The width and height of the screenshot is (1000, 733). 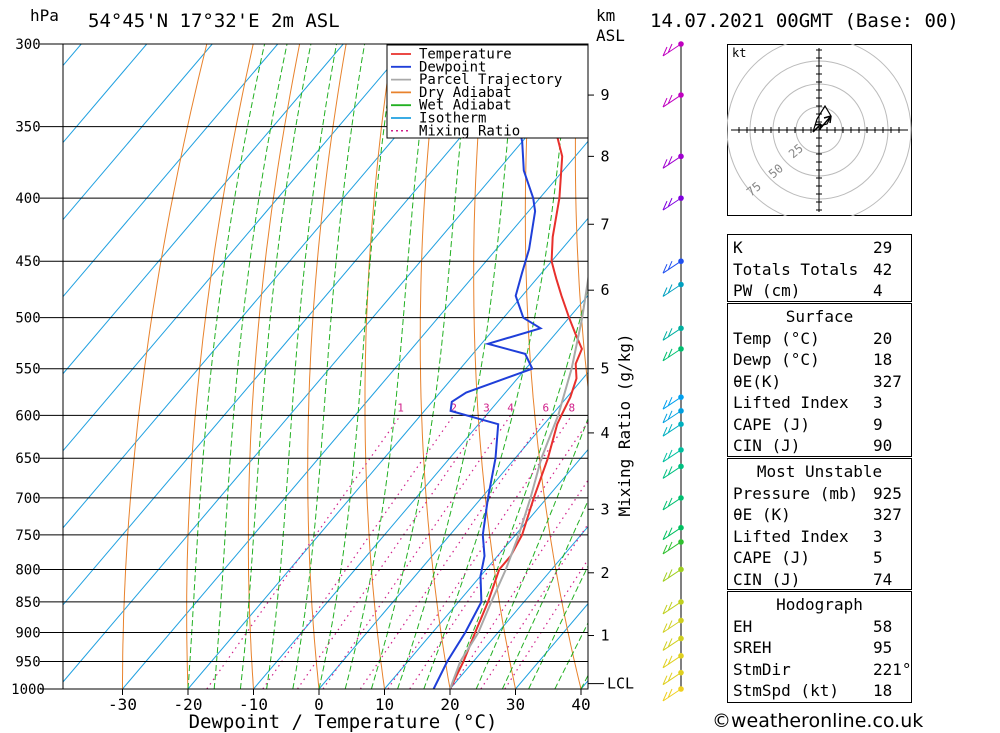 What do you see at coordinates (818, 721) in the screenshot?
I see `copyright: ©weatheronline.co.uk` at bounding box center [818, 721].